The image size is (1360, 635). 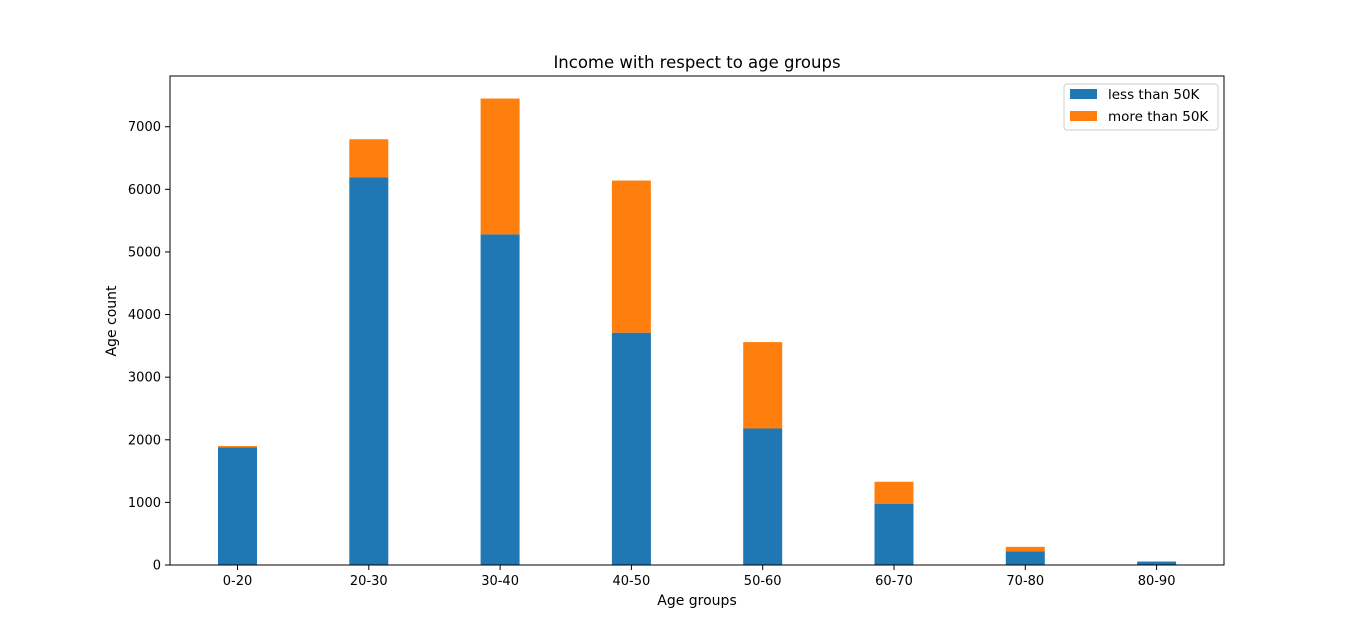 What do you see at coordinates (696, 62) in the screenshot?
I see `chart-title: Income with respect to age groups` at bounding box center [696, 62].